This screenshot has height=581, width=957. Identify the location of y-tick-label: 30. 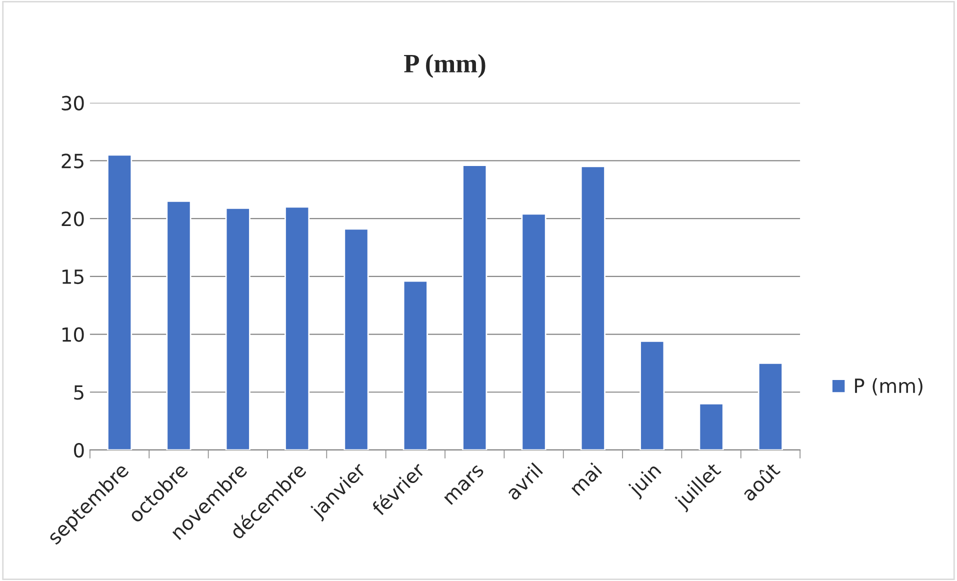
(73, 103).